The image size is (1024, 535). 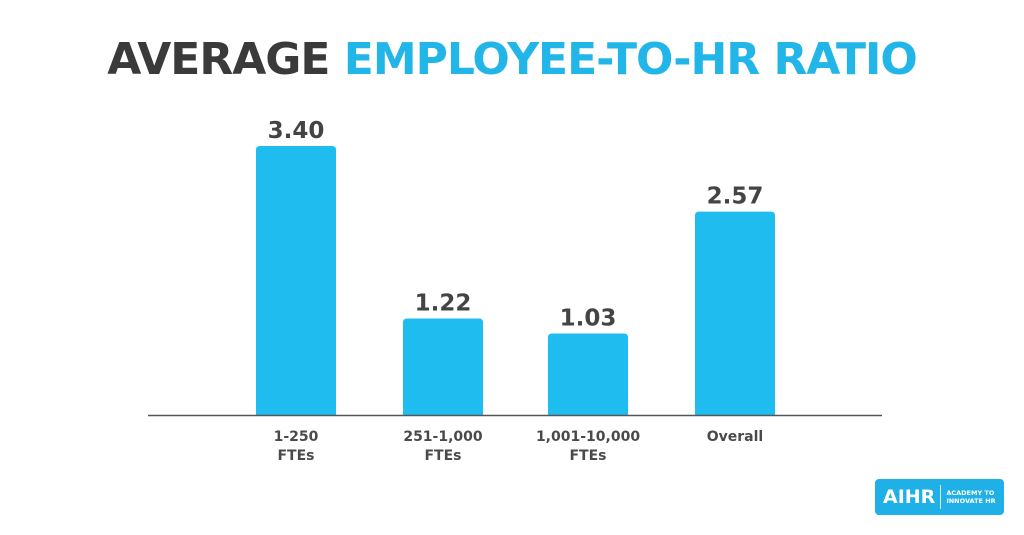 What do you see at coordinates (296, 131) in the screenshot?
I see `bar-value-label-1: 3.40` at bounding box center [296, 131].